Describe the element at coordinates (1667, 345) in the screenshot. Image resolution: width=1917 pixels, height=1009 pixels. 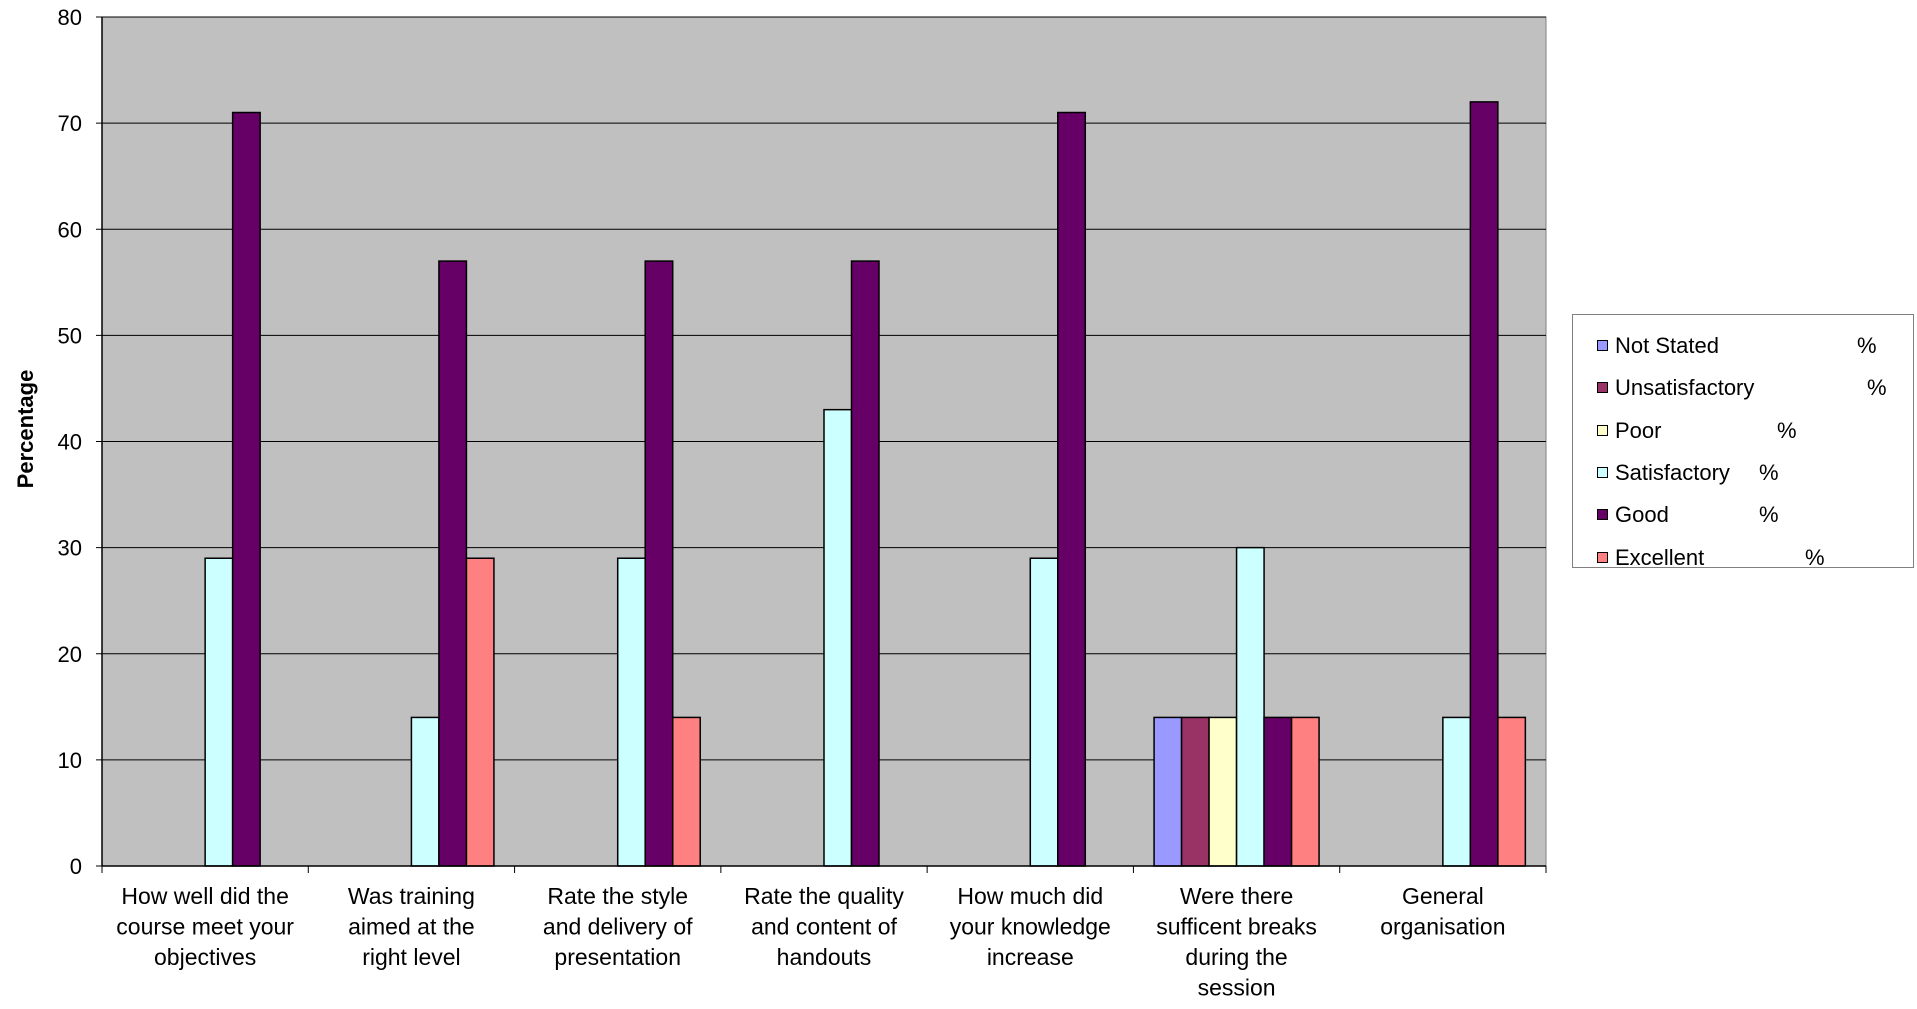
I see `legend-label: Not Stated` at that location.